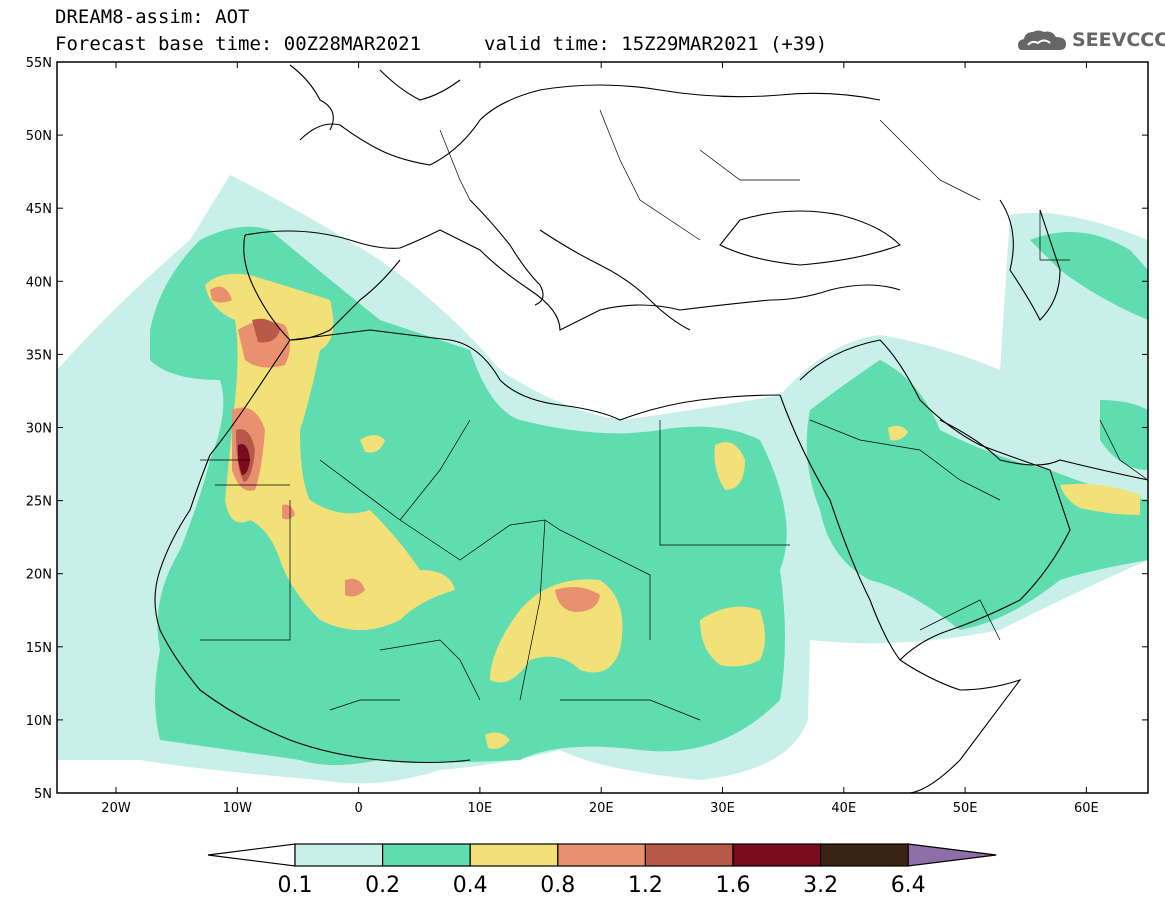  What do you see at coordinates (116, 808) in the screenshot?
I see `lon-label: 20W` at bounding box center [116, 808].